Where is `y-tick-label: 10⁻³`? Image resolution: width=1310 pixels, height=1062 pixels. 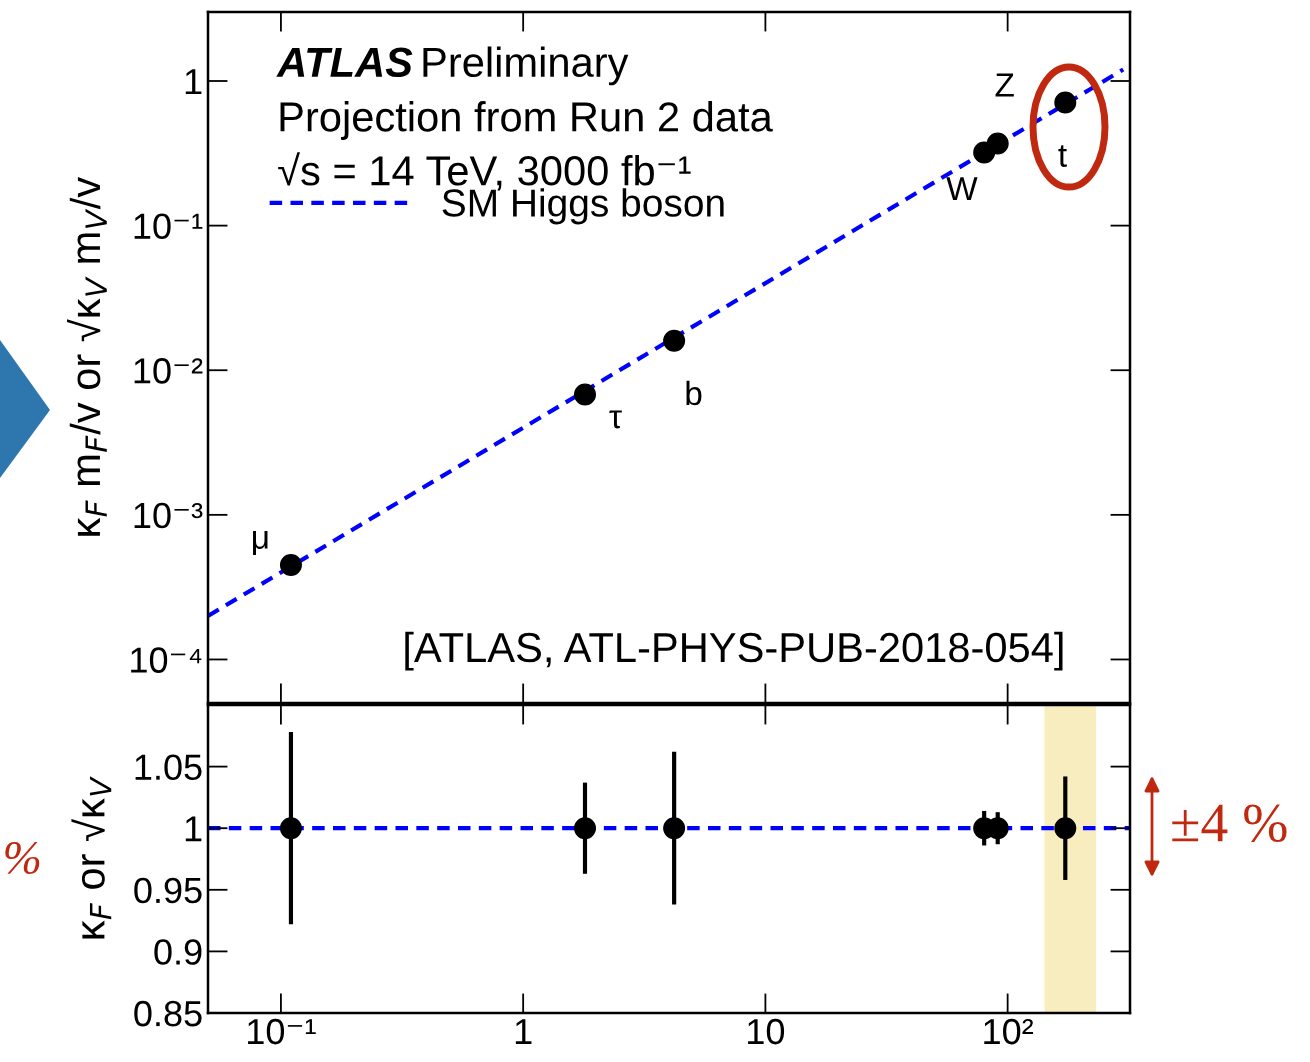
y-tick-label: 10⁻³ is located at coordinates (168, 515).